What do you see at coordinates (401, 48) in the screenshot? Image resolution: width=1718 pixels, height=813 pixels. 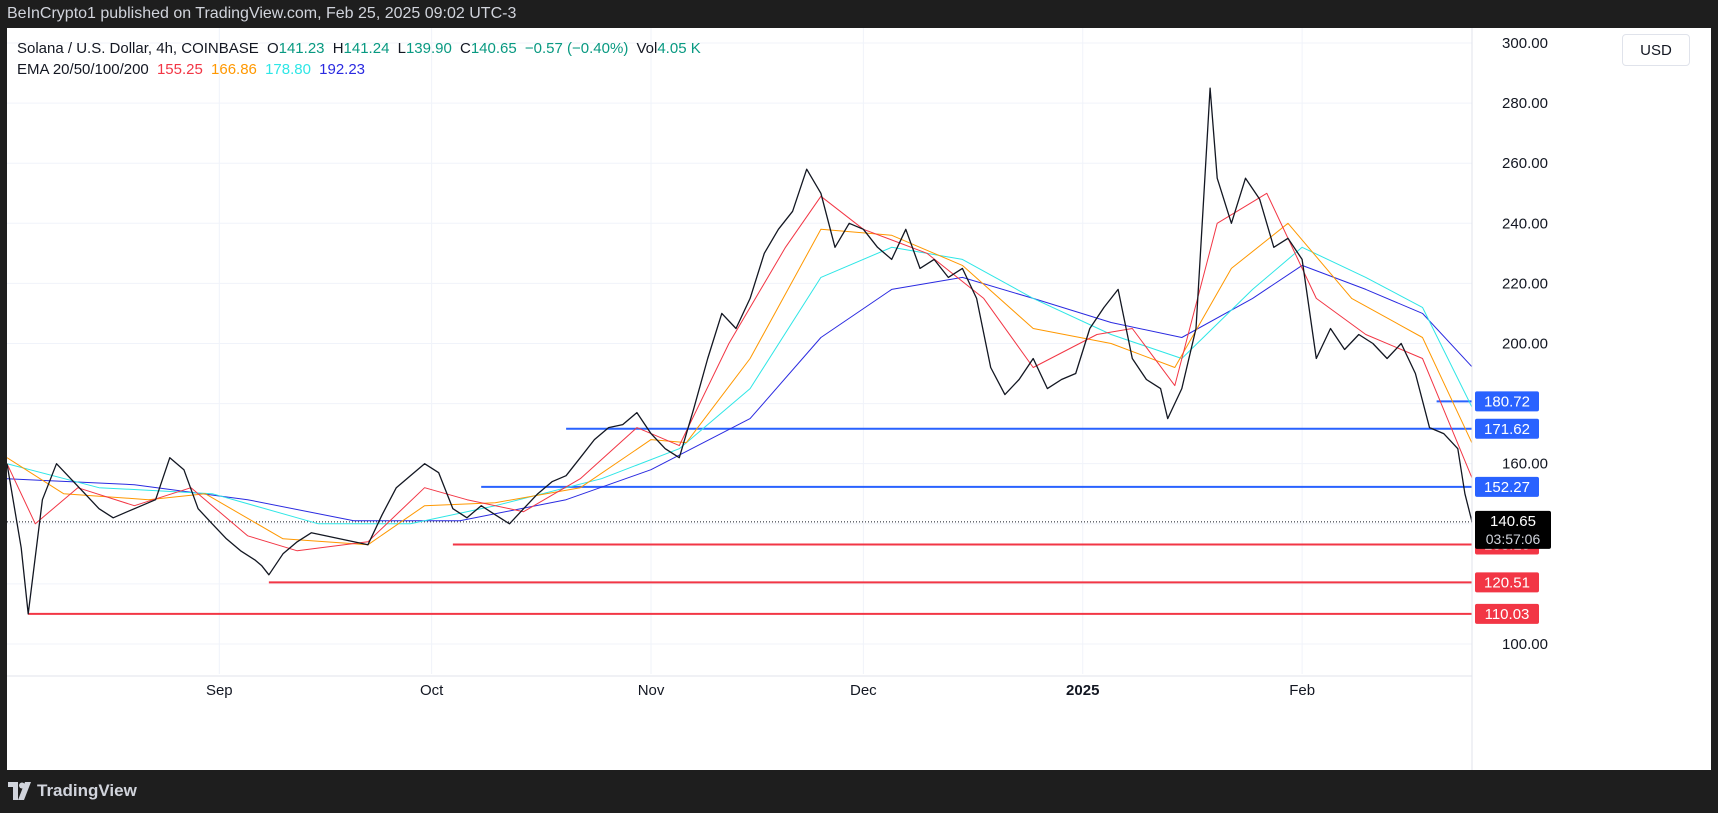 I see `low-label: L` at bounding box center [401, 48].